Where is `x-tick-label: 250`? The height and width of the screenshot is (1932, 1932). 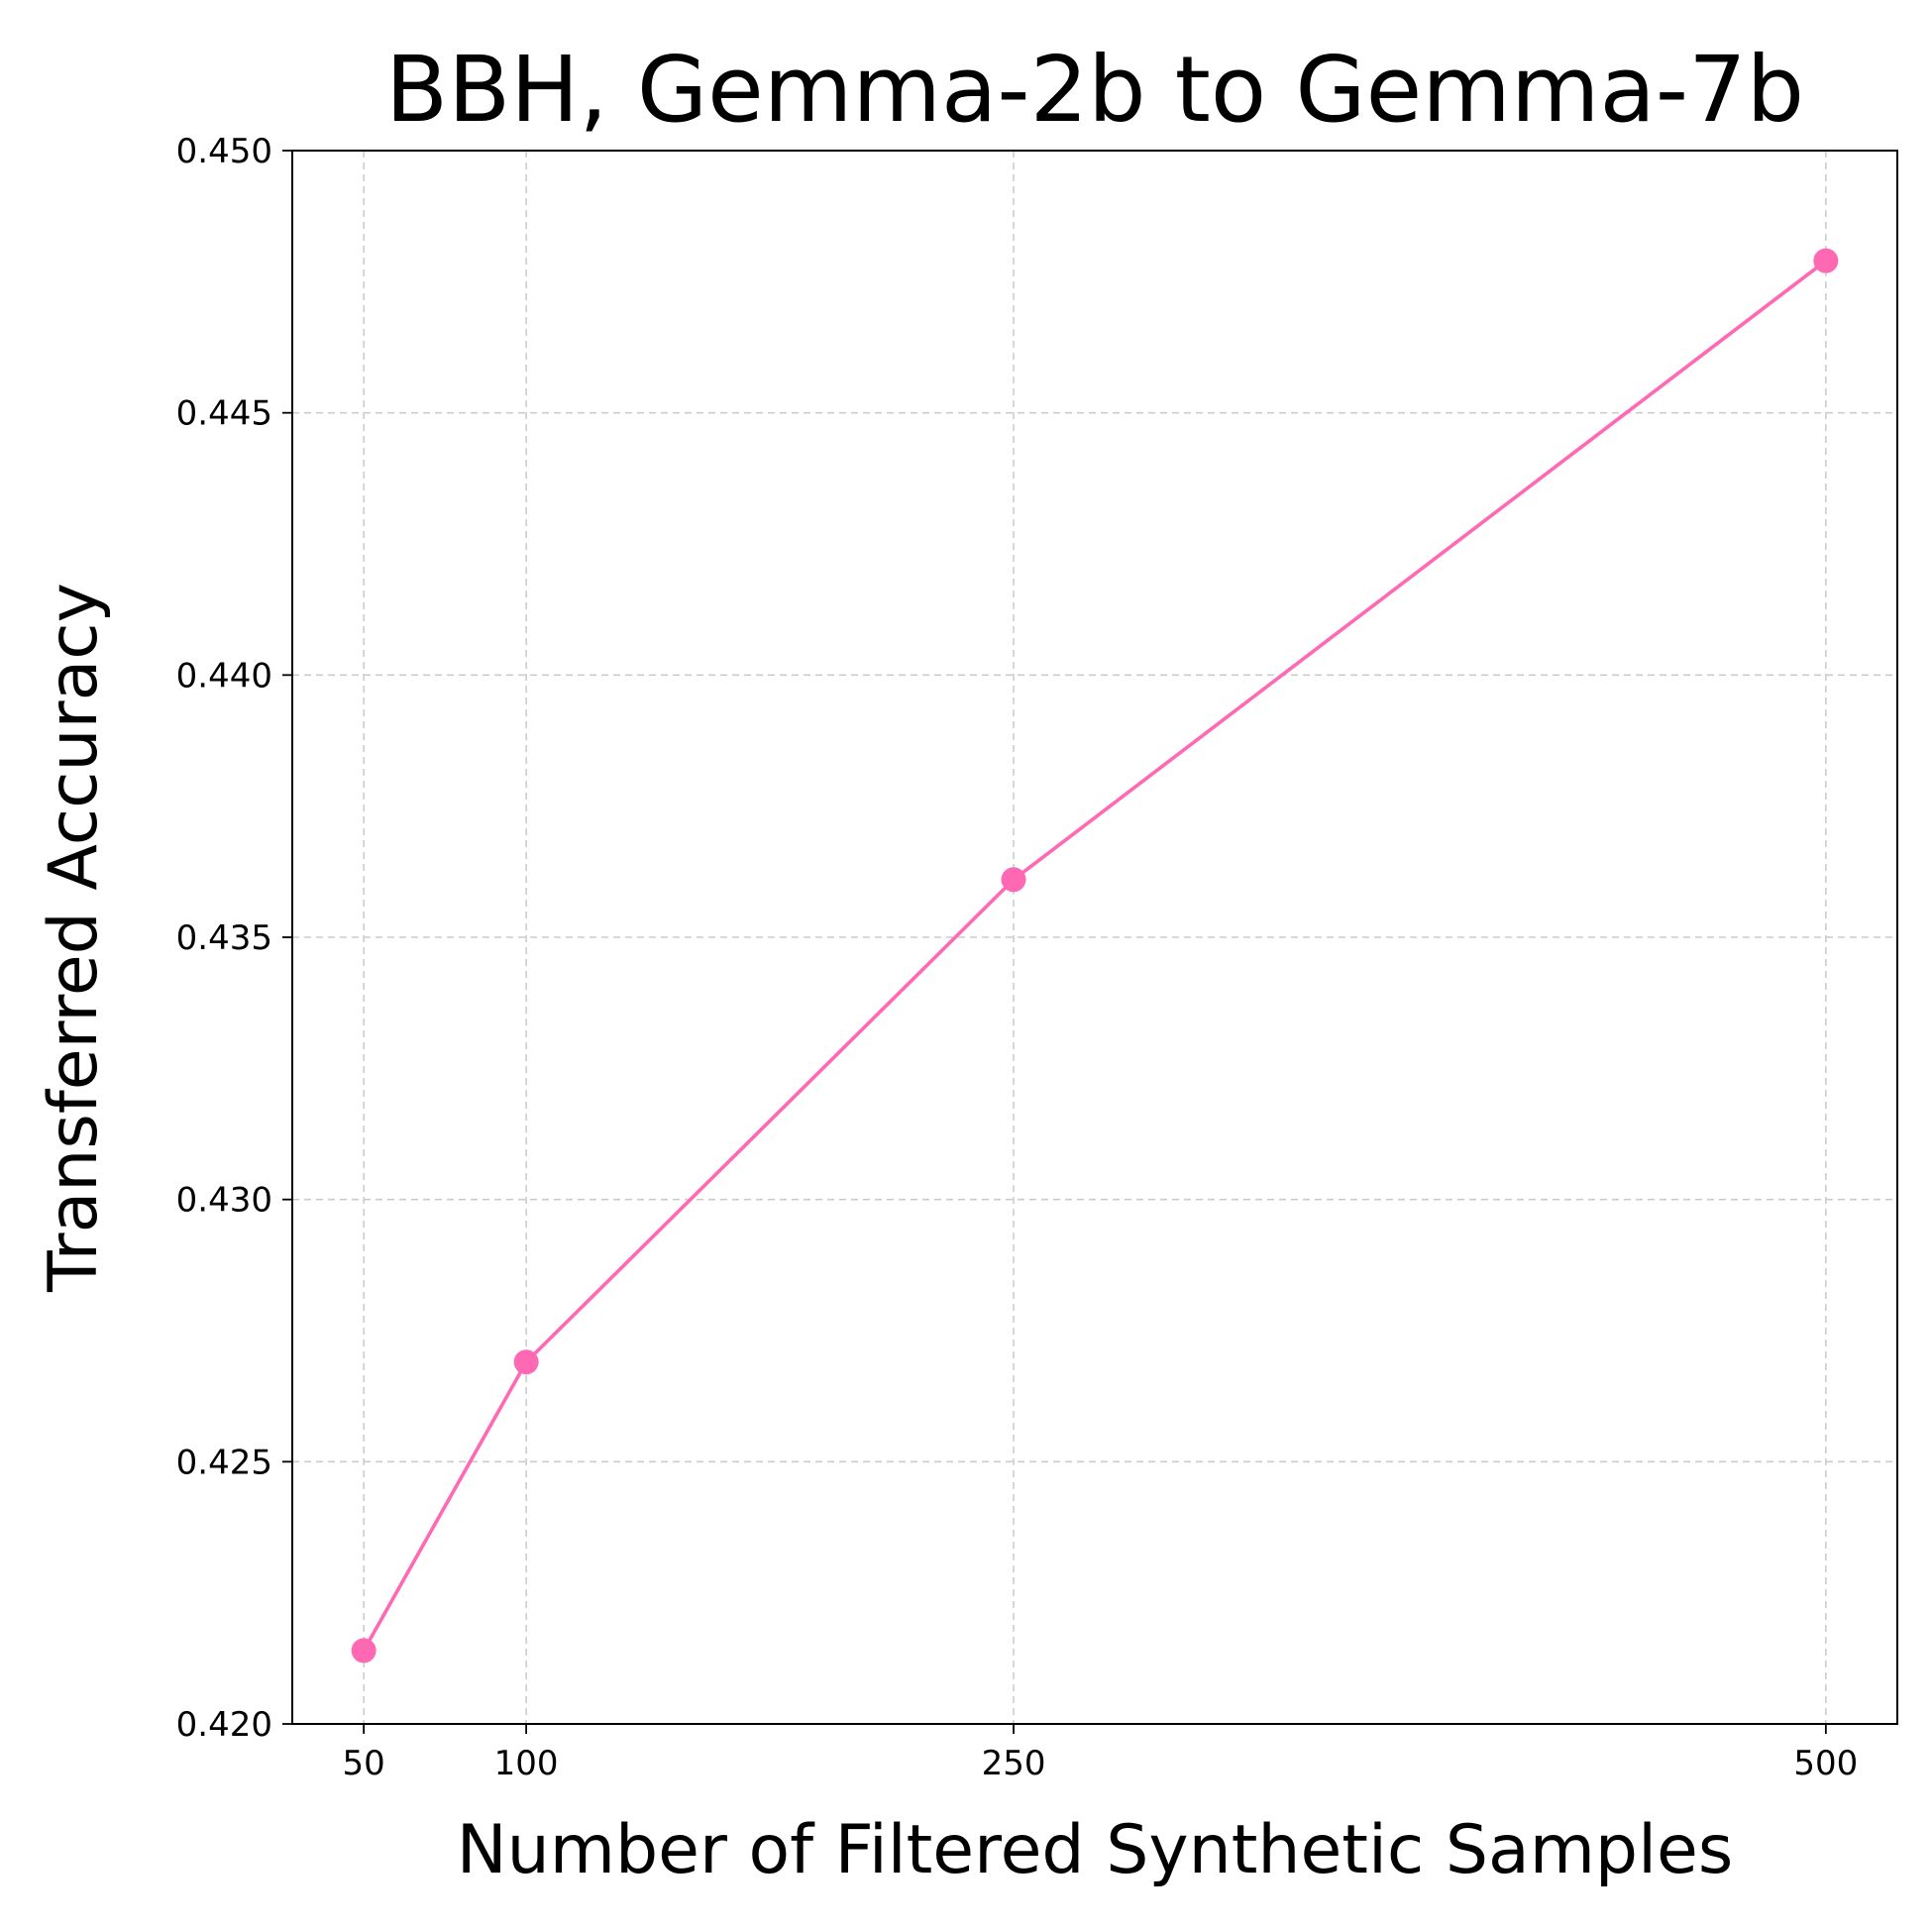 x-tick-label: 250 is located at coordinates (1014, 1764).